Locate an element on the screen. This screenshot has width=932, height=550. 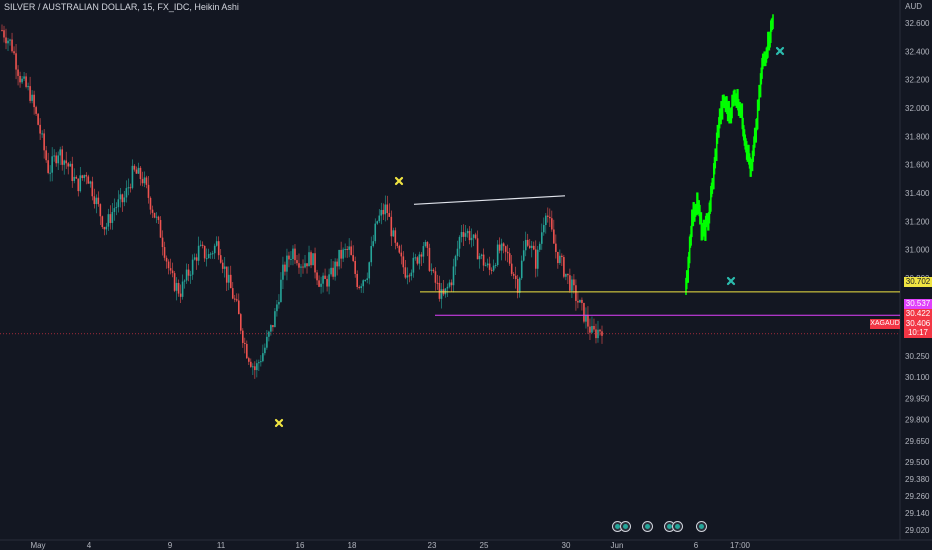
teal-x-marker-icon is located at coordinates (780, 51).